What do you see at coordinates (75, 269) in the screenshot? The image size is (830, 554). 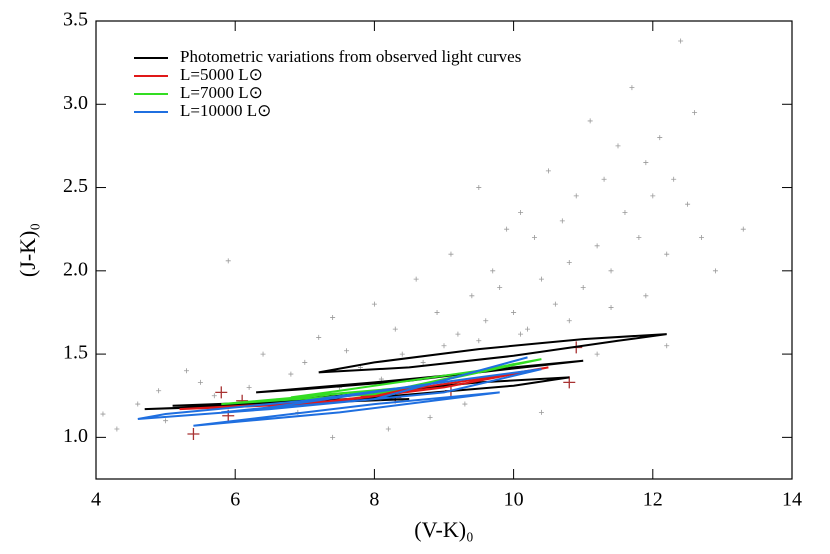 I see `y-tick-label: 2.0` at bounding box center [75, 269].